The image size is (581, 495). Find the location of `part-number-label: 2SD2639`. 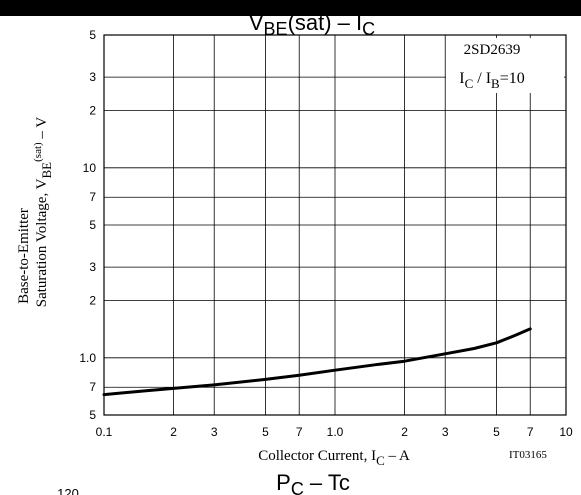

part-number-label: 2SD2639 is located at coordinates (492, 50).